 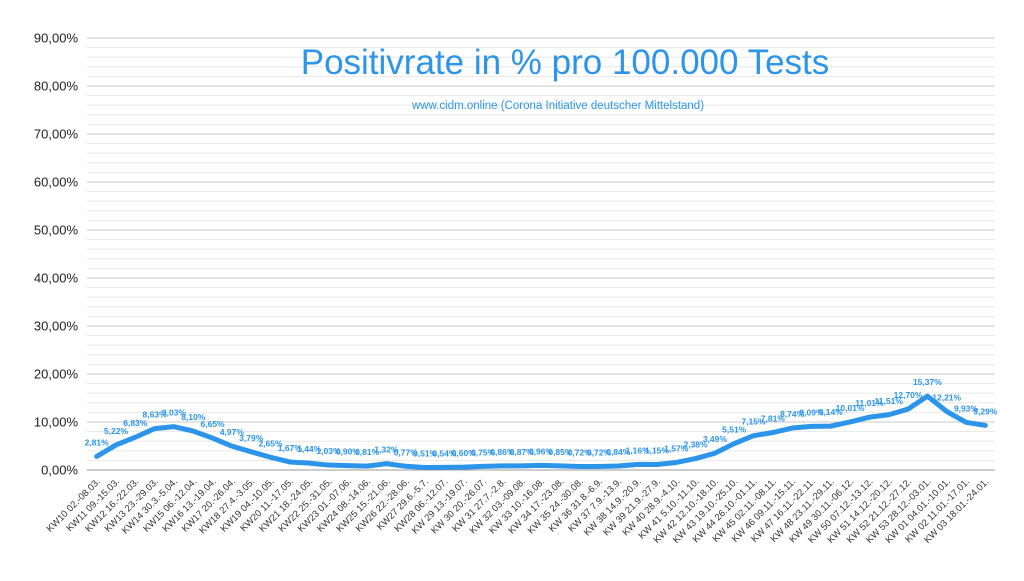 What do you see at coordinates (135, 423) in the screenshot?
I see `data-label: 6,83%` at bounding box center [135, 423].